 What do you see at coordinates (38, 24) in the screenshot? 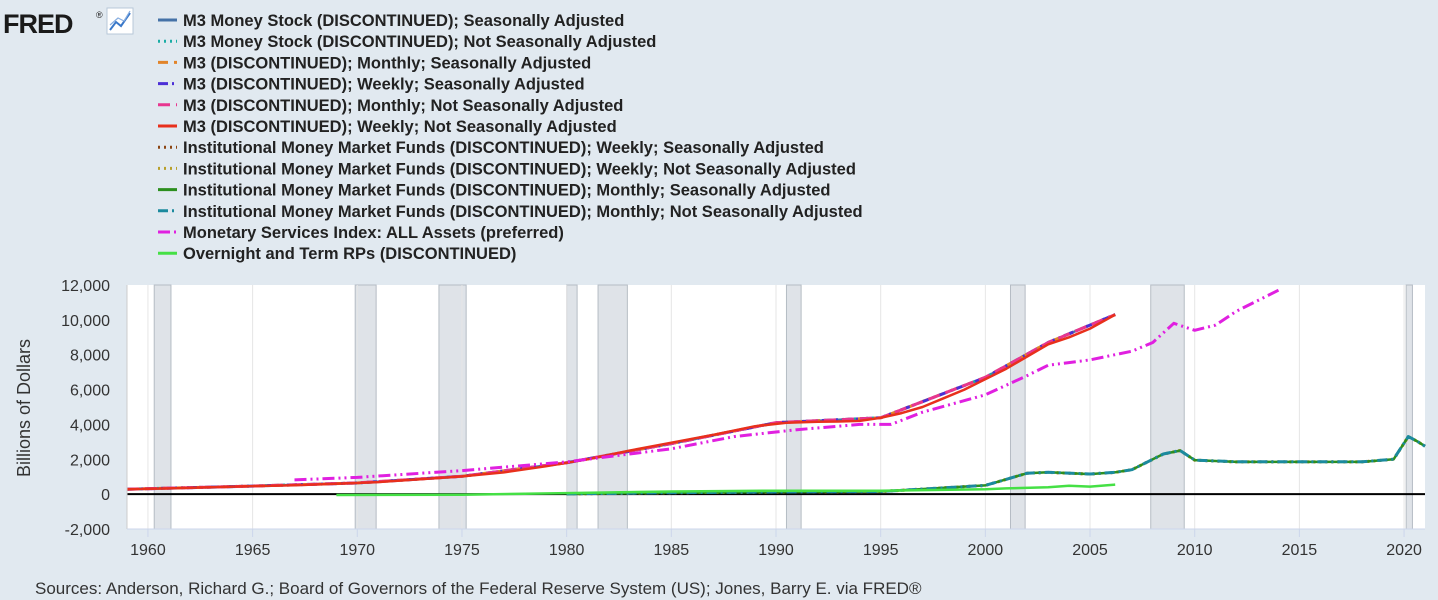
I see `logo-text: FRED` at bounding box center [38, 24].